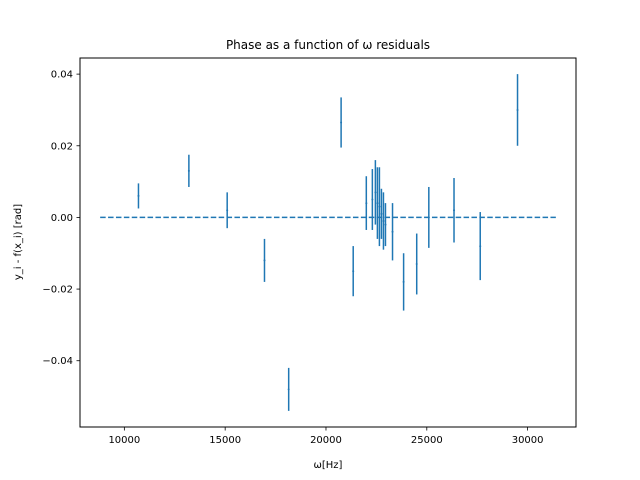 This screenshot has height=480, width=640. What do you see at coordinates (57, 361) in the screenshot?
I see `y-tick-label: −0.04` at bounding box center [57, 361].